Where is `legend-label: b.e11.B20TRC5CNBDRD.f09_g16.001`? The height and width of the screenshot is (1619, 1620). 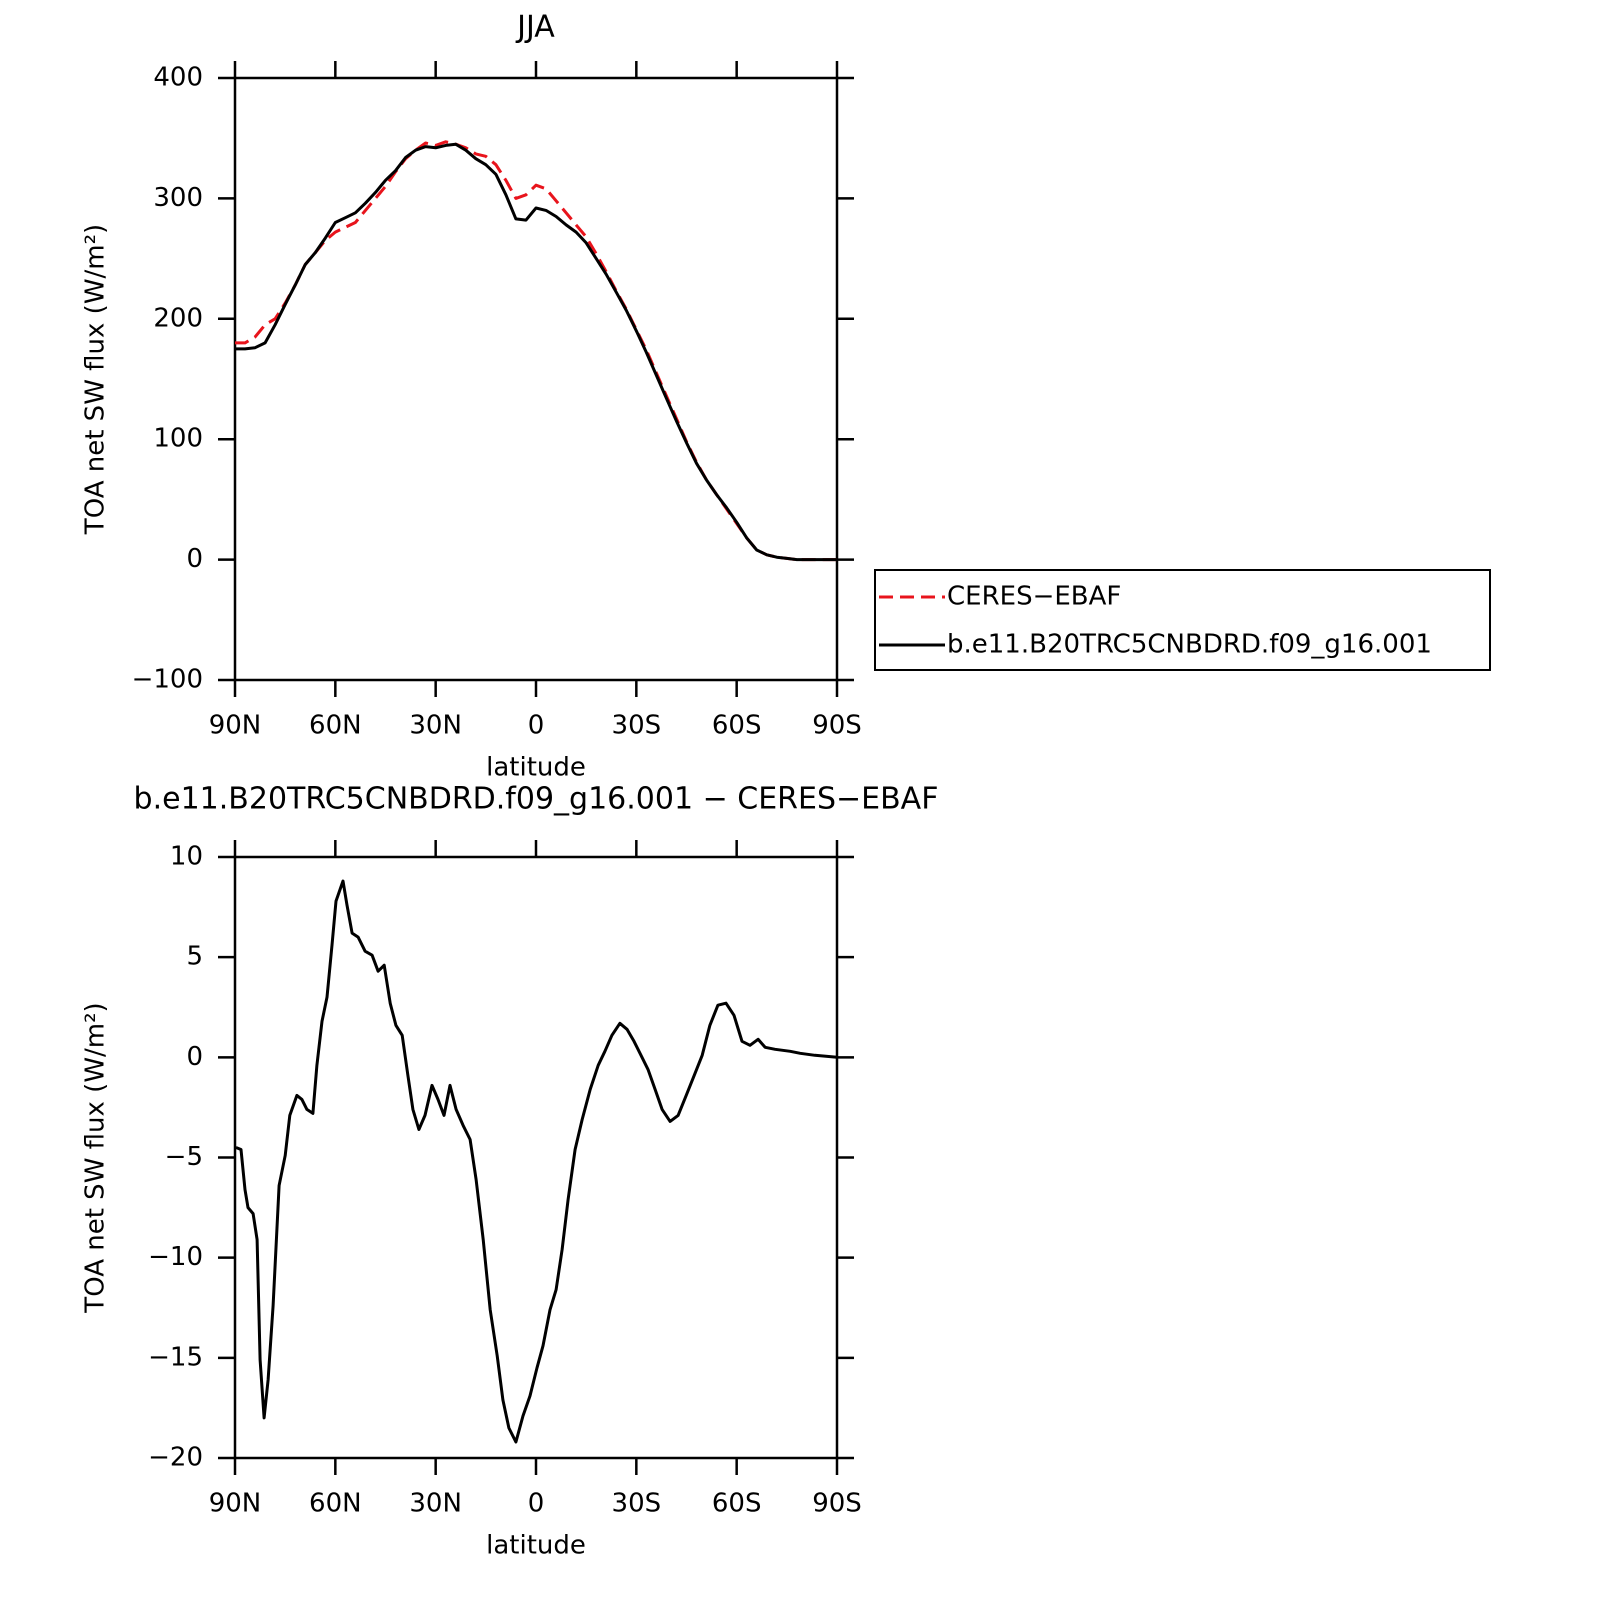
legend-label: b.e11.B20TRC5CNBDRD.f09_g16.001 is located at coordinates (1189, 645).